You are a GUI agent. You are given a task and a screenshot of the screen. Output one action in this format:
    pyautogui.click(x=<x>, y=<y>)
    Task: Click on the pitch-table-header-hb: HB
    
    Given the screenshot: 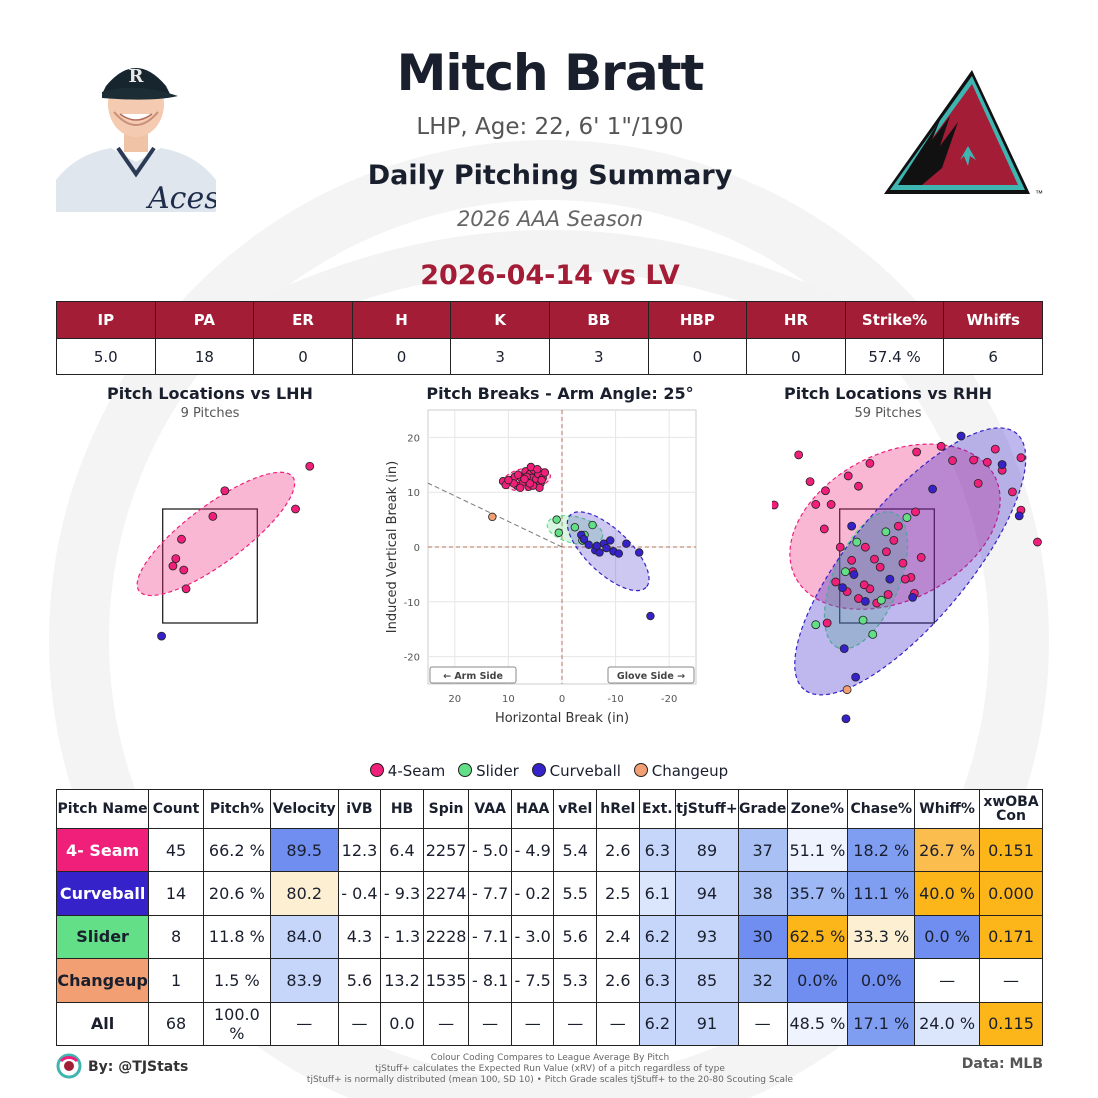 What is the action you would take?
    pyautogui.click(x=402, y=809)
    